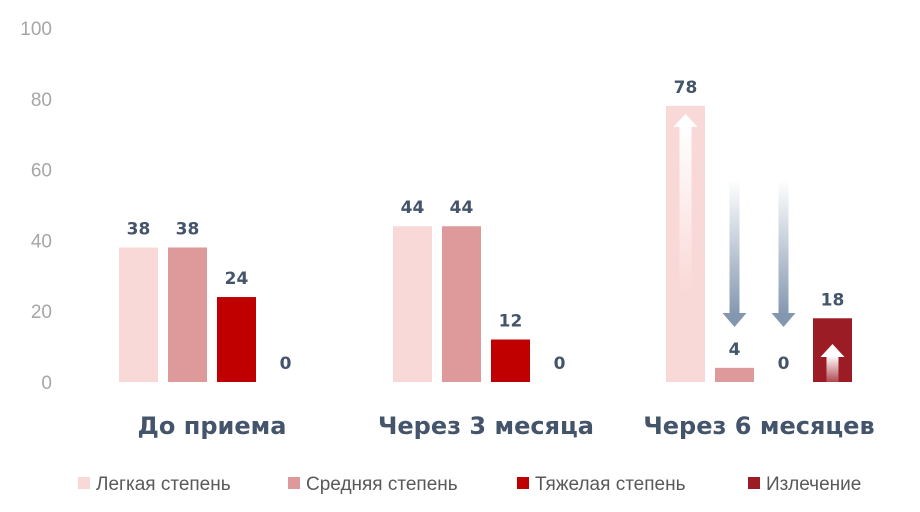 The image size is (920, 512). I want to click on y-tick-label: 80, so click(41, 100).